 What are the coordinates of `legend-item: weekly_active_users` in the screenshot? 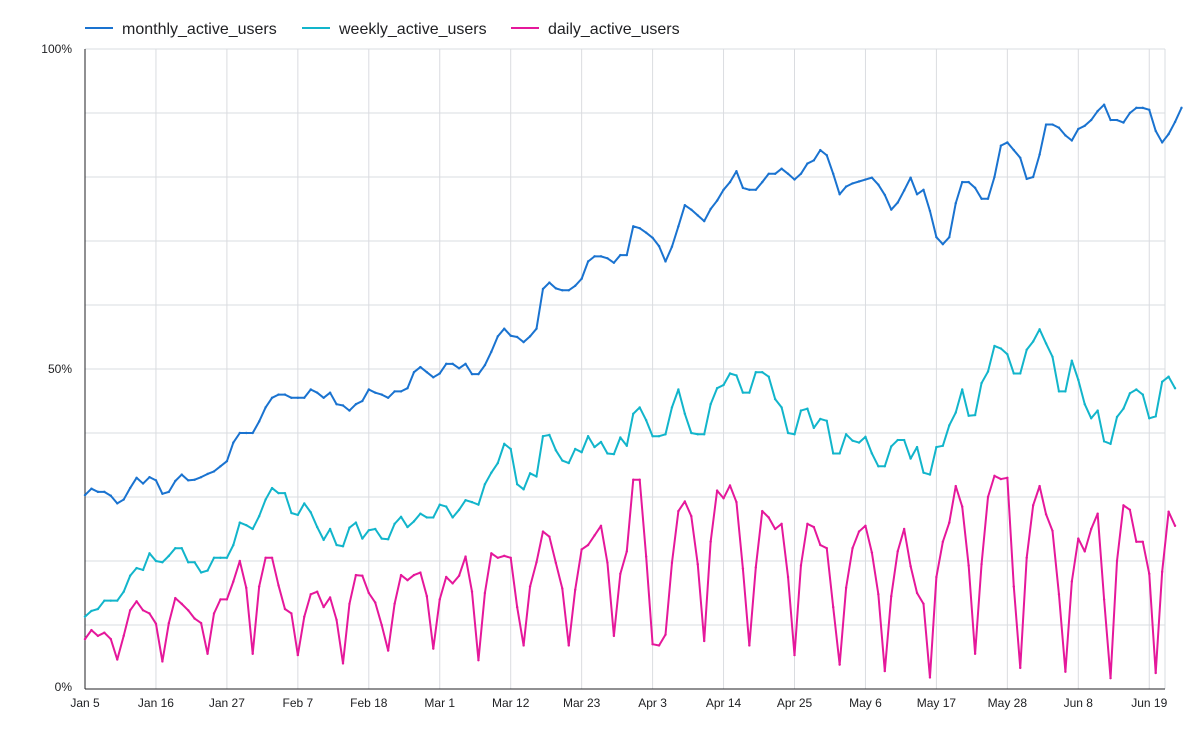 It's located at (394, 29).